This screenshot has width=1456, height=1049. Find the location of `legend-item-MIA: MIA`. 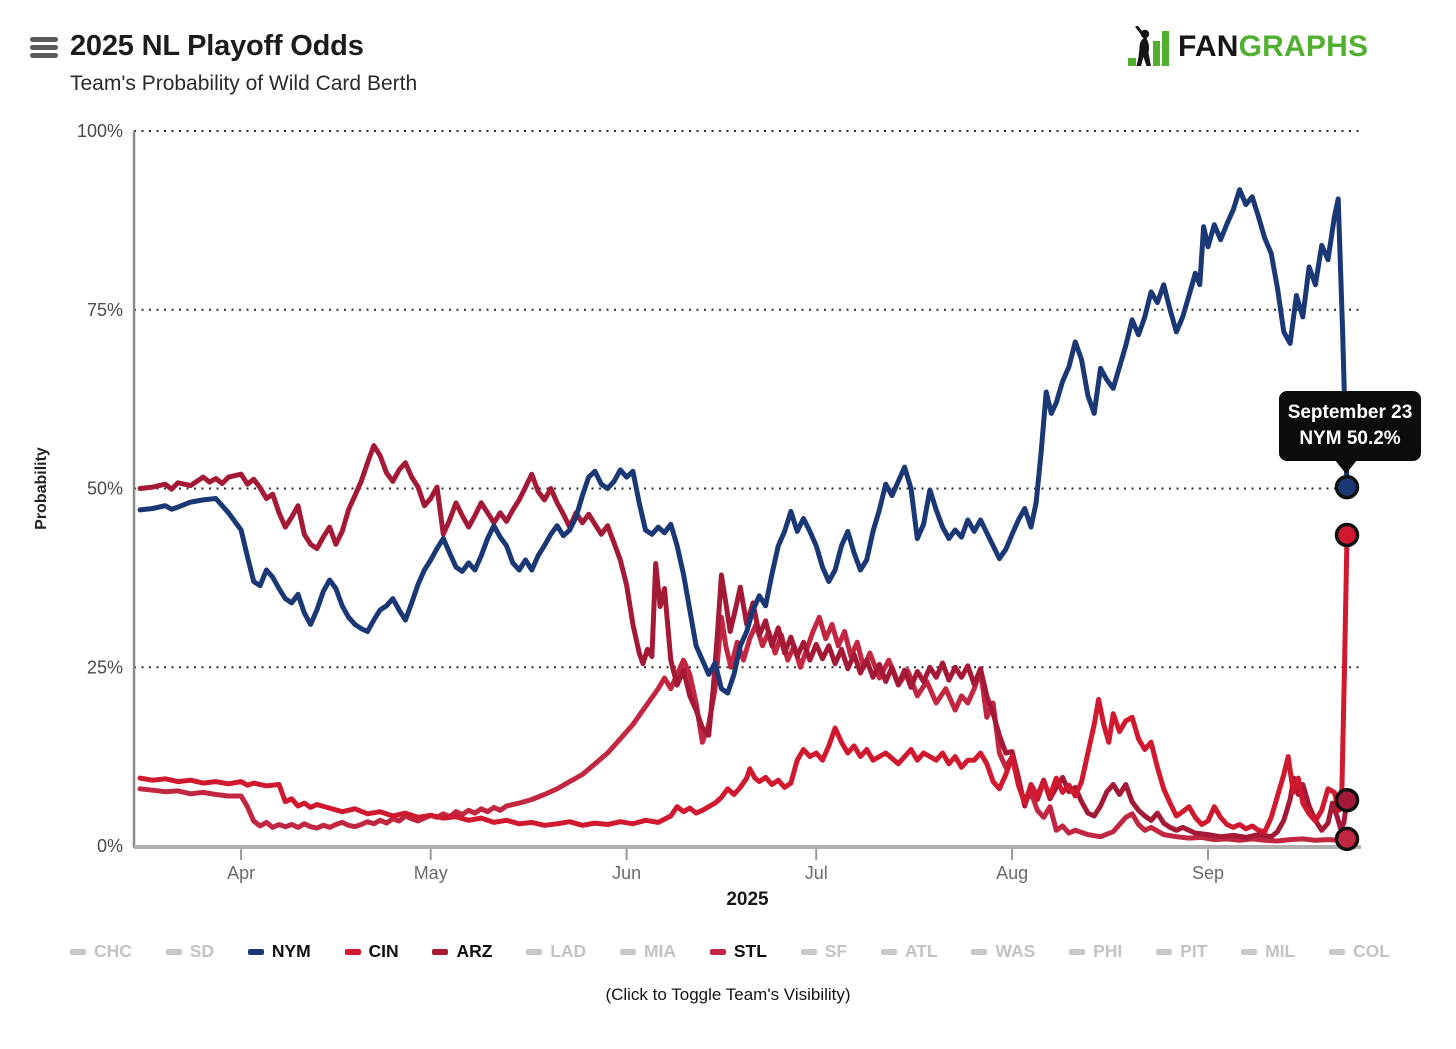

legend-item-MIA: MIA is located at coordinates (648, 951).